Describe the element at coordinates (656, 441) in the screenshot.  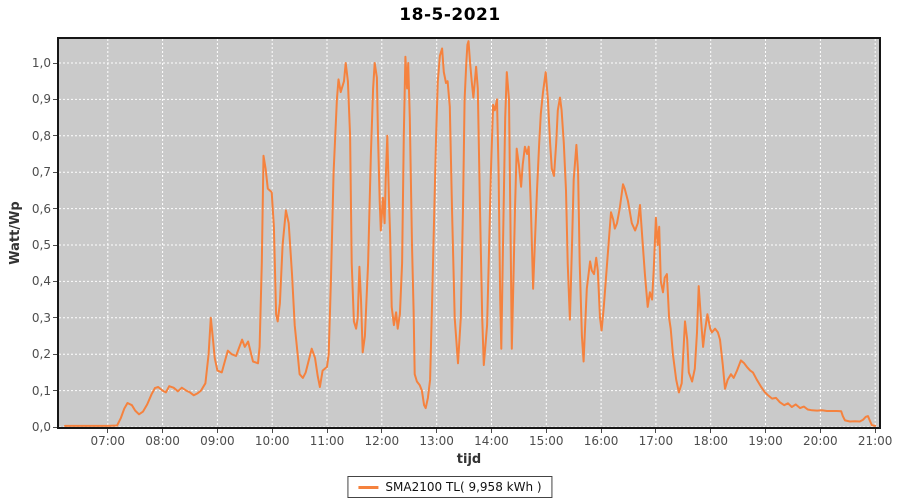
I see `x-tick-label: 17:00` at that location.